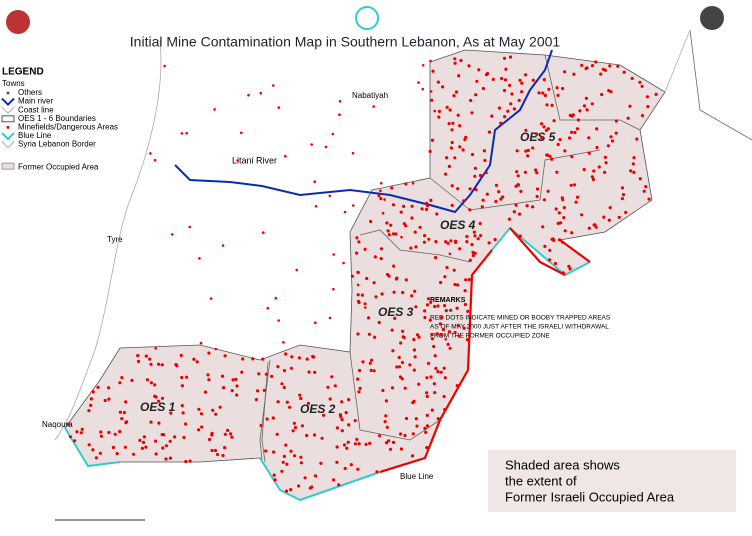  Describe the element at coordinates (485, 350) in the screenshot. I see `minefield-border` at that location.